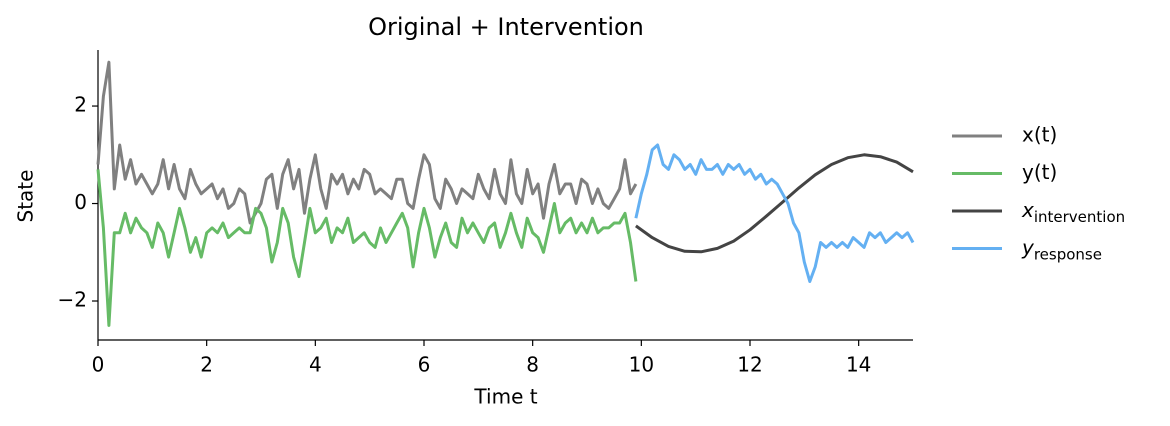  I want to click on x-tick-label: 10, so click(641, 365).